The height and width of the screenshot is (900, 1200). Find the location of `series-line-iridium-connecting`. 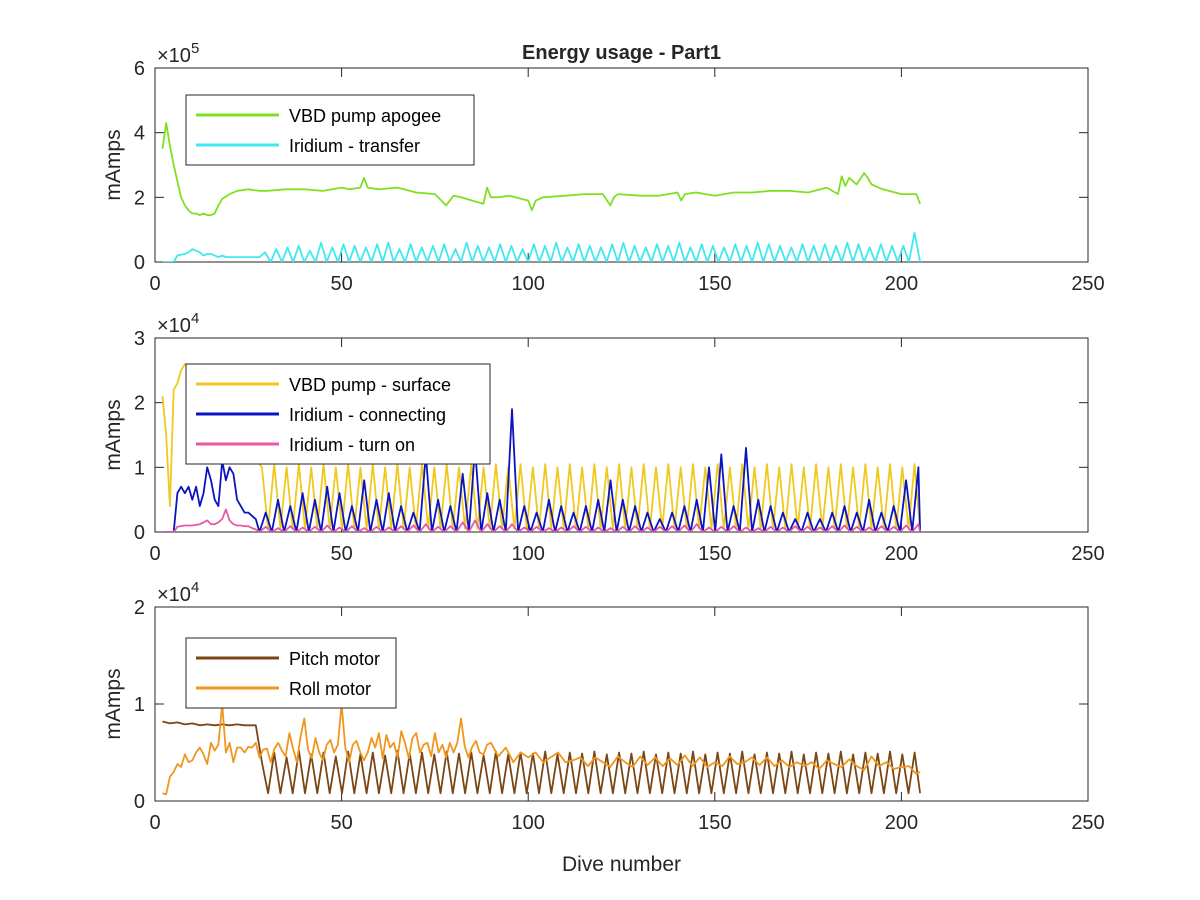

series-line-iridium-connecting is located at coordinates (541, 470).